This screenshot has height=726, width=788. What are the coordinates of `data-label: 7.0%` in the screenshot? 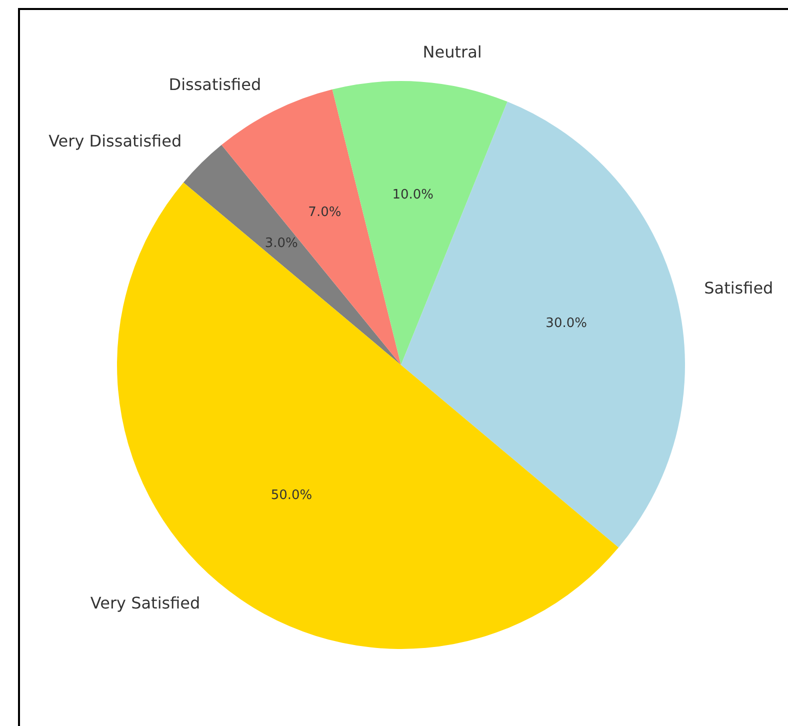 It's located at (325, 212).